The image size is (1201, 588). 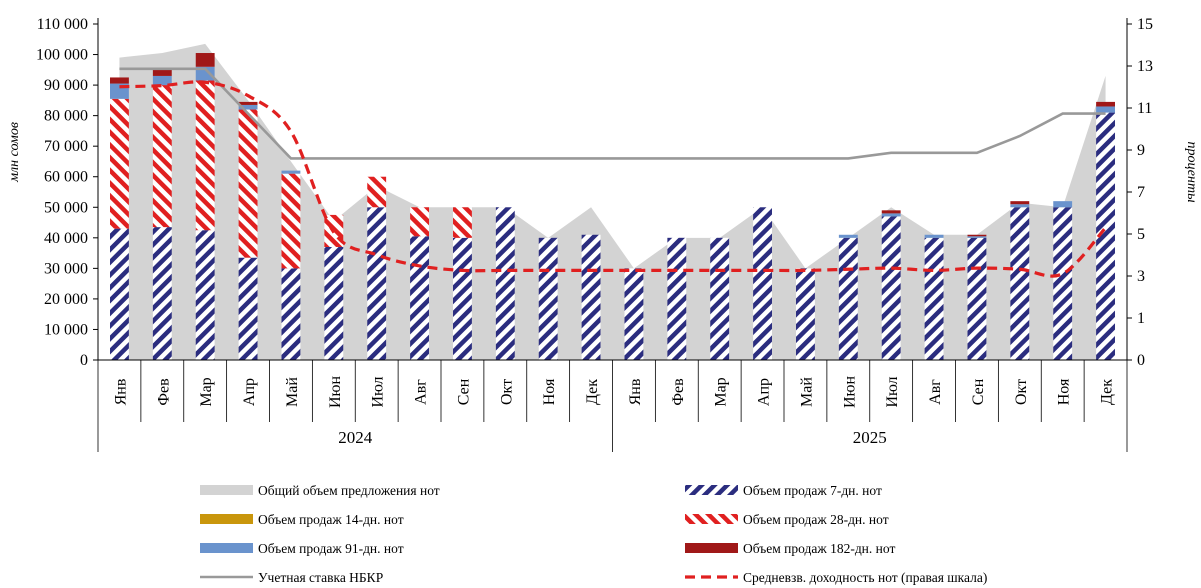 What do you see at coordinates (1141, 150) in the screenshot?
I see `y2-tick-label: 9` at bounding box center [1141, 150].